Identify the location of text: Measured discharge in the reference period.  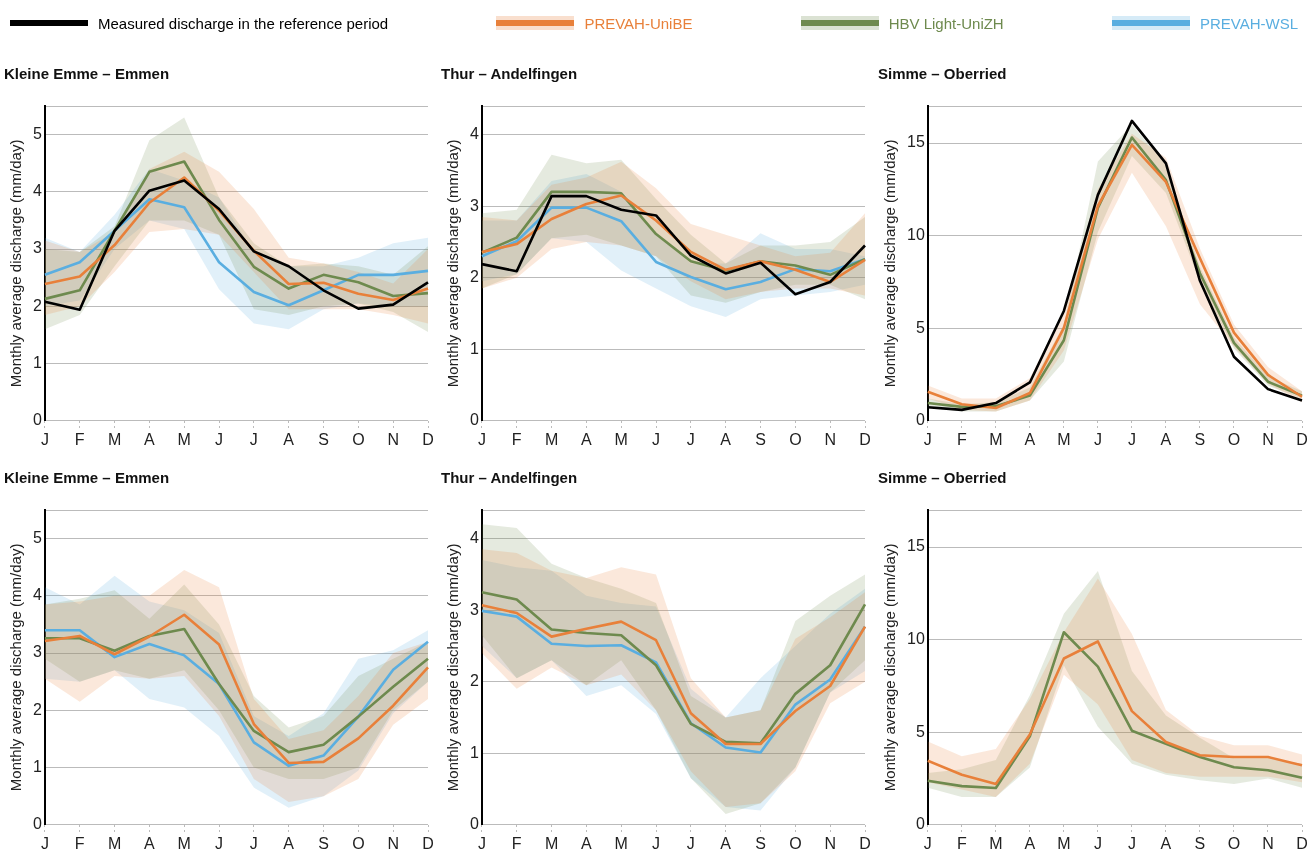
(243, 23).